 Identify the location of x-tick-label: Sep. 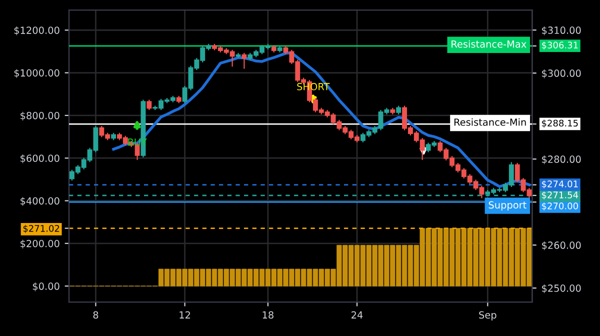
(487, 315).